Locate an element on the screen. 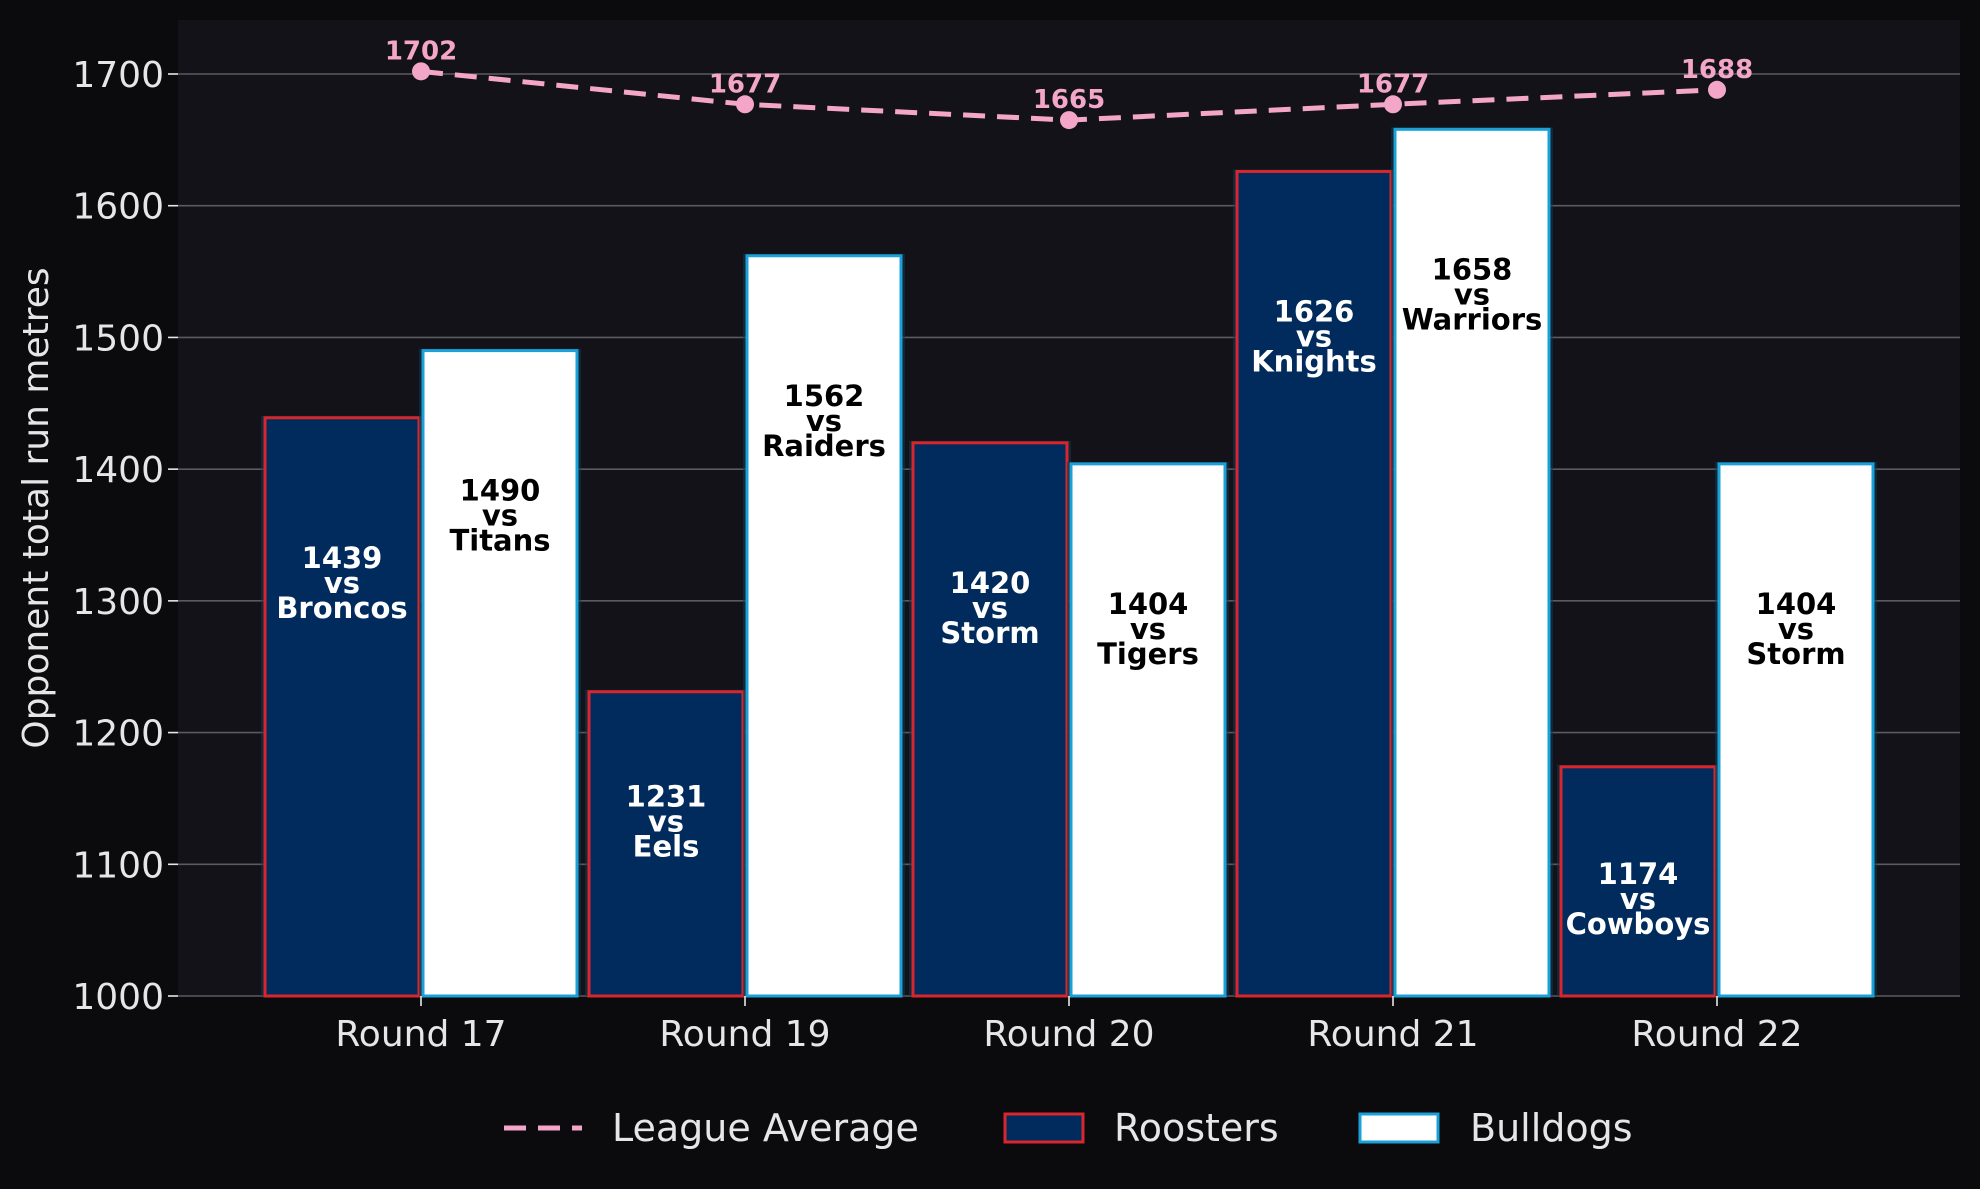 The height and width of the screenshot is (1189, 1980). y-tick-label: 1500 is located at coordinates (118, 338).